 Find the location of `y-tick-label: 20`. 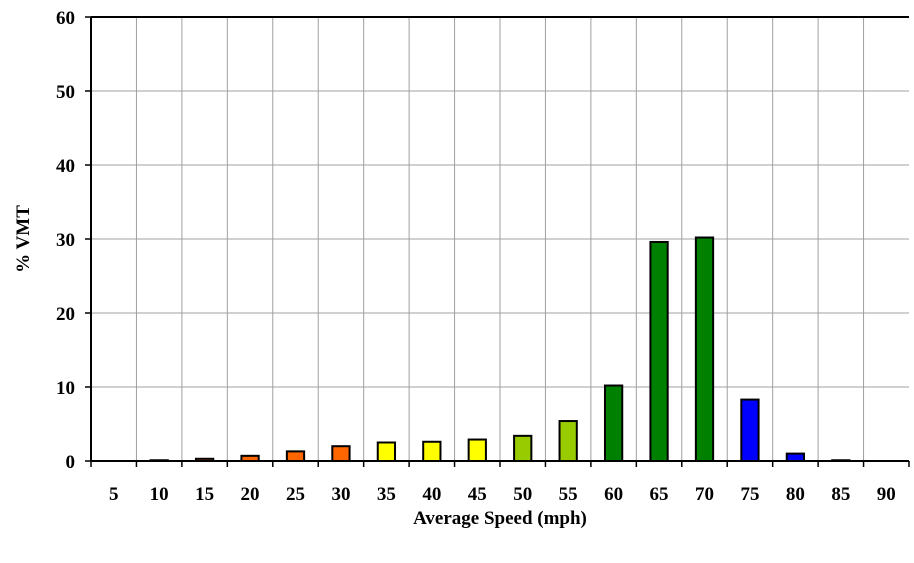

y-tick-label: 20 is located at coordinates (65, 314).